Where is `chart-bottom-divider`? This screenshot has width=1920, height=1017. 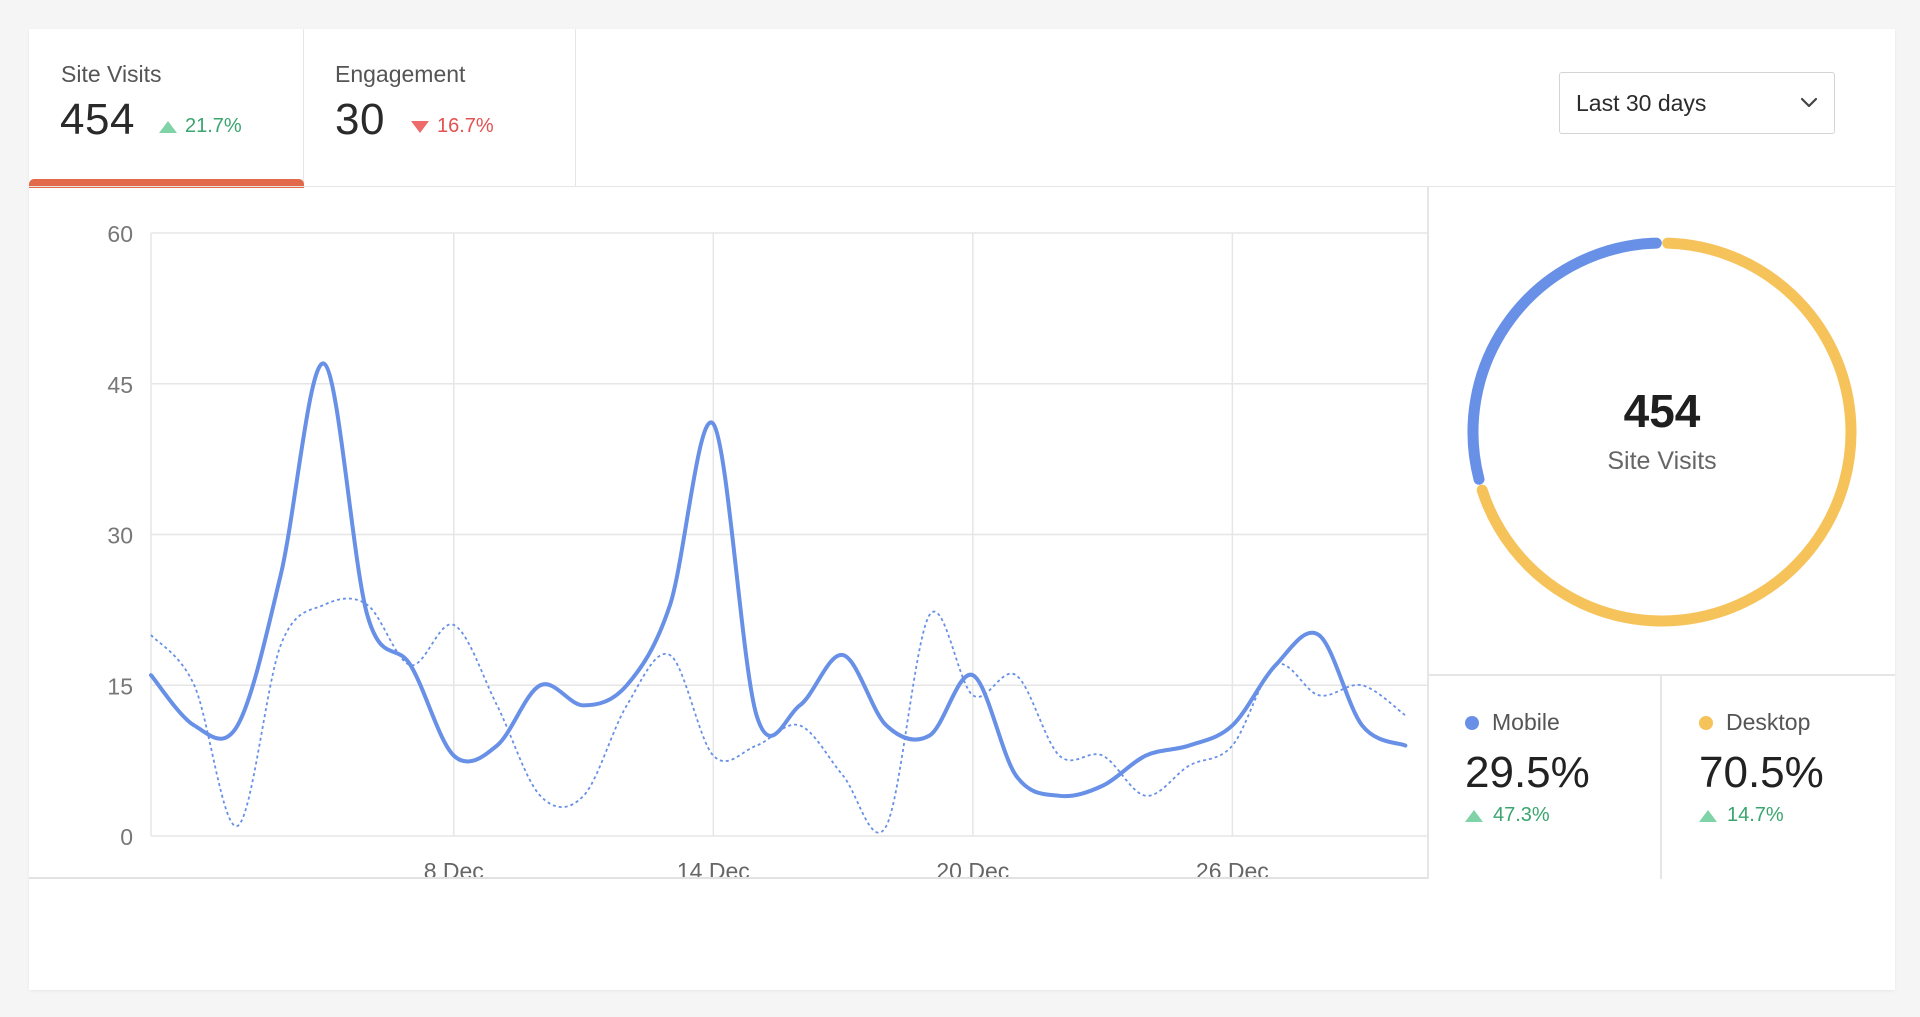 chart-bottom-divider is located at coordinates (728, 878).